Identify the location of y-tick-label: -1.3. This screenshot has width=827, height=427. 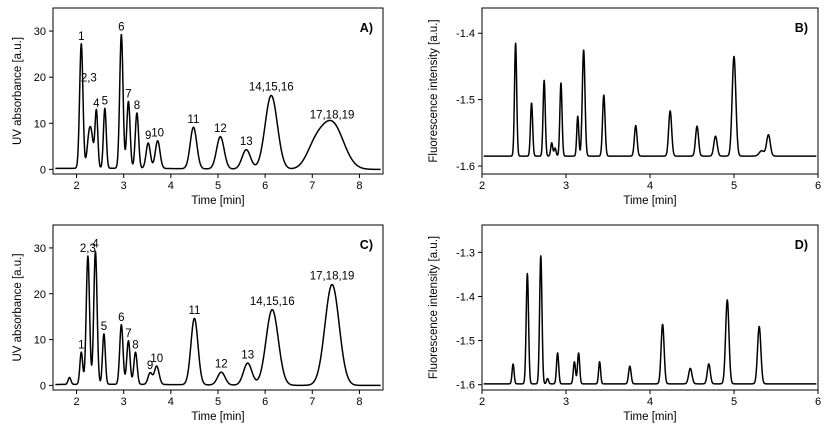
(465, 253).